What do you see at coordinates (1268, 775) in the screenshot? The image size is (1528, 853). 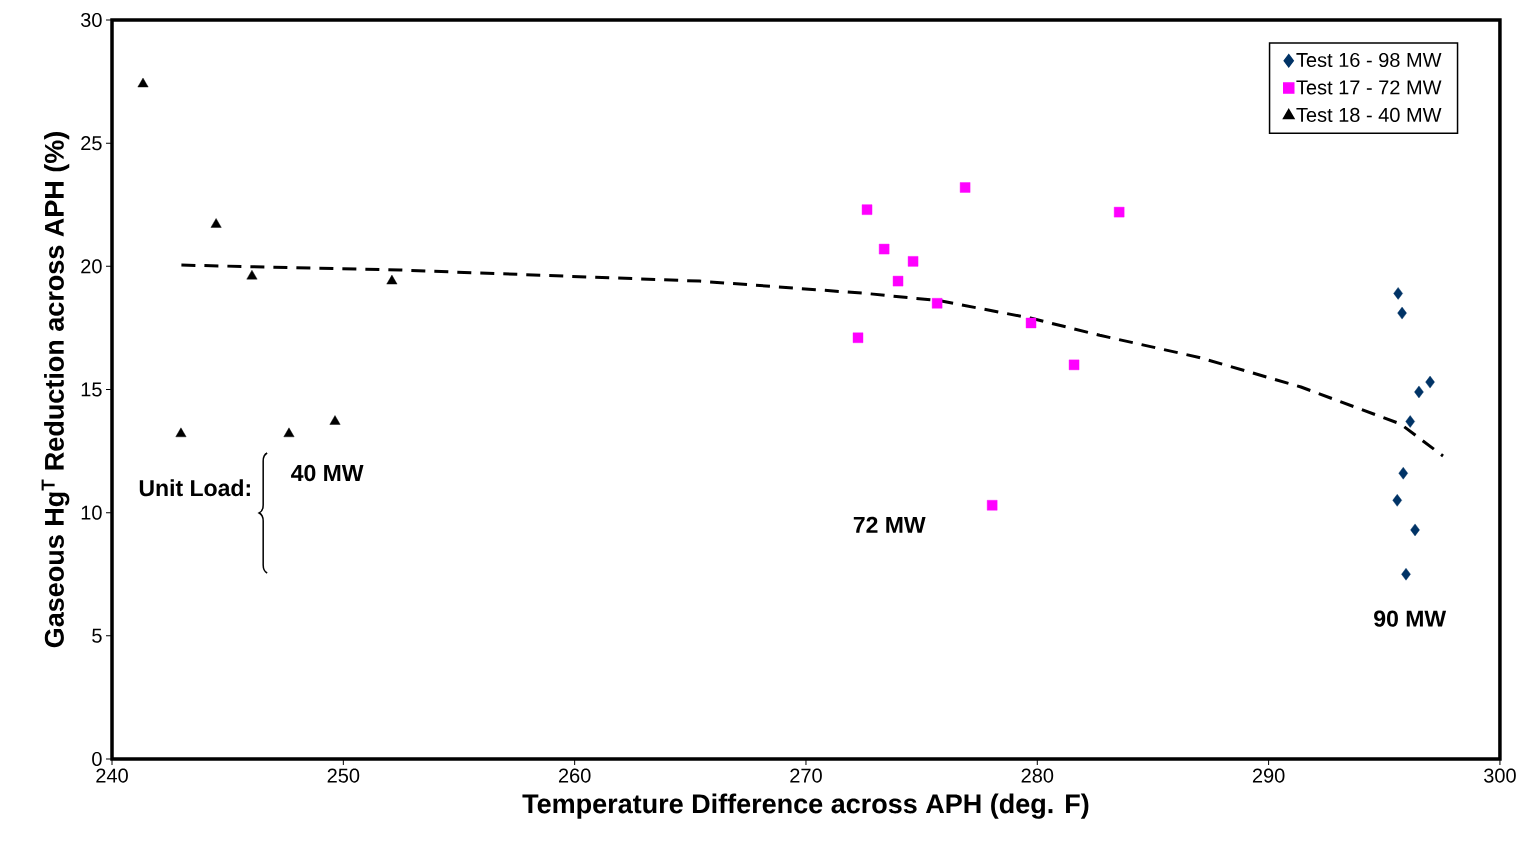 I see `x-tick-label: 290` at bounding box center [1268, 775].